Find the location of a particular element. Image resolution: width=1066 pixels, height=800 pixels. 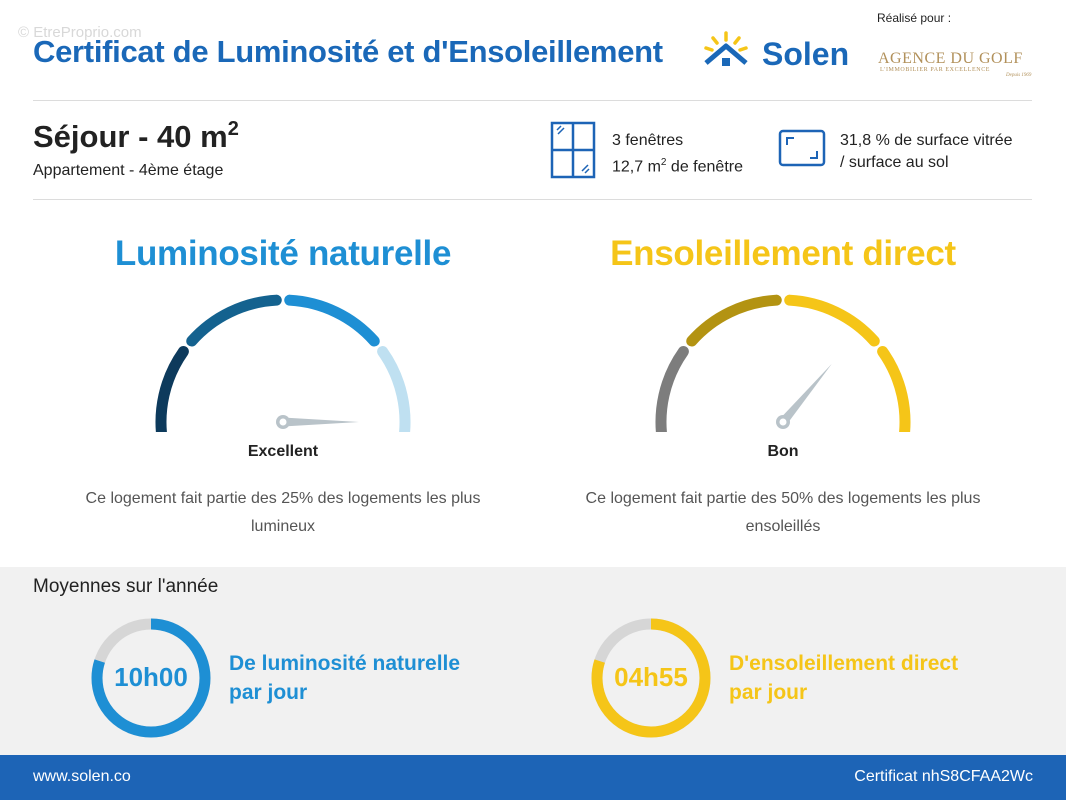

luminosite-ring is located at coordinates (151, 678).